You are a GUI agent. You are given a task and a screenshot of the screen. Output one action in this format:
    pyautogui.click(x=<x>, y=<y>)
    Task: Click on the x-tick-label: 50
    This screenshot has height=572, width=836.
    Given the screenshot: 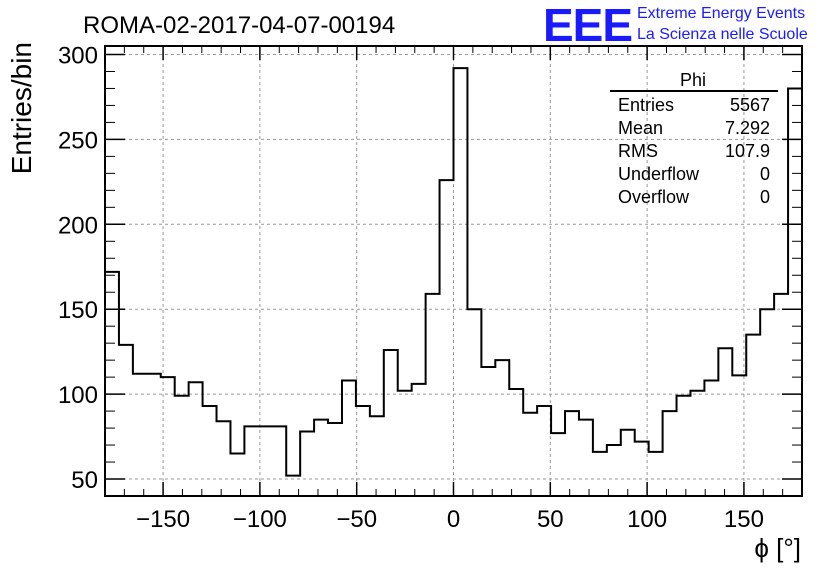 What is the action you would take?
    pyautogui.click(x=550, y=519)
    